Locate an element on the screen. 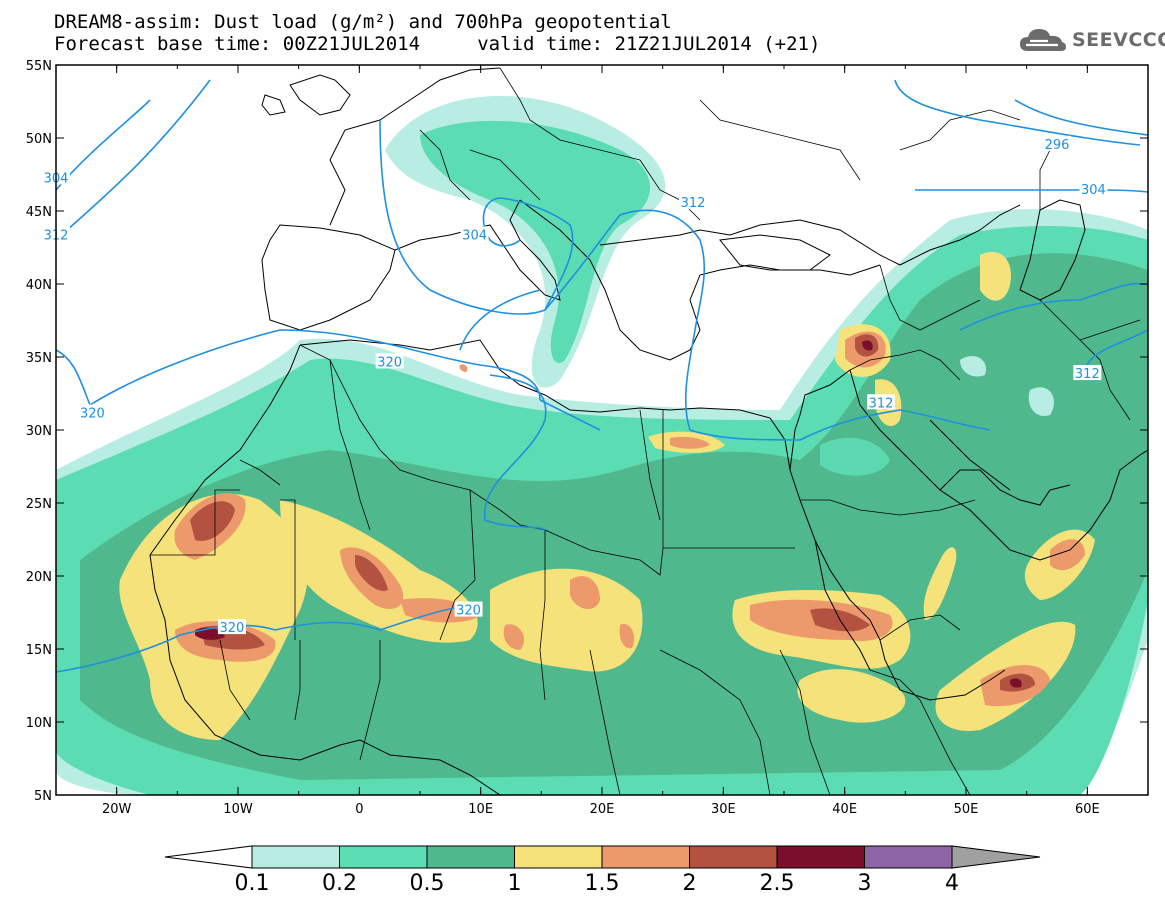 The width and height of the screenshot is (1165, 907). lon-tick-label: 30E is located at coordinates (723, 809).